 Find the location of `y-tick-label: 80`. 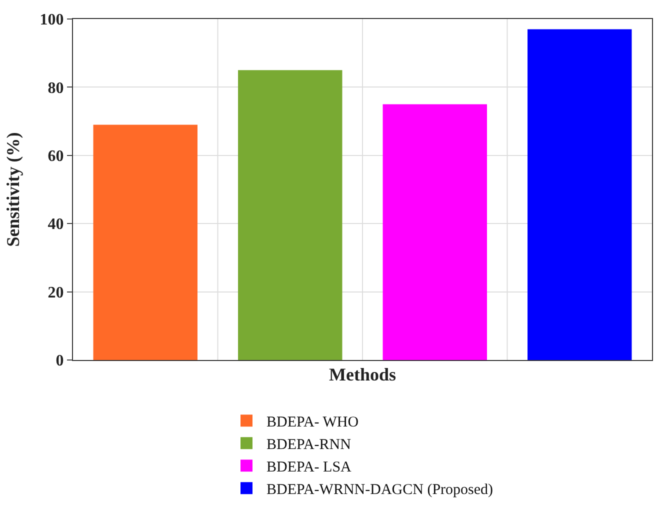

y-tick-label: 80 is located at coordinates (56, 88).